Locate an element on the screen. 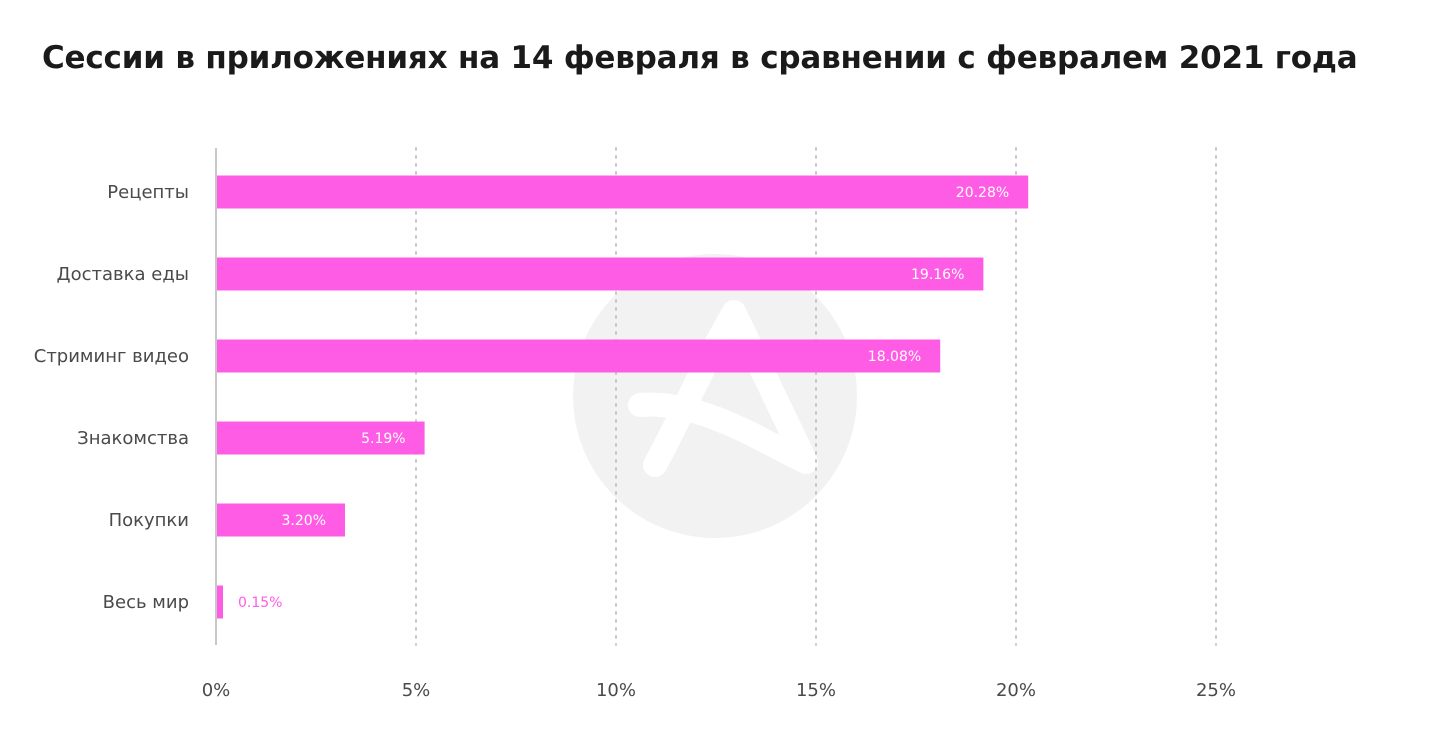  value-label: 5.19% is located at coordinates (383, 439).